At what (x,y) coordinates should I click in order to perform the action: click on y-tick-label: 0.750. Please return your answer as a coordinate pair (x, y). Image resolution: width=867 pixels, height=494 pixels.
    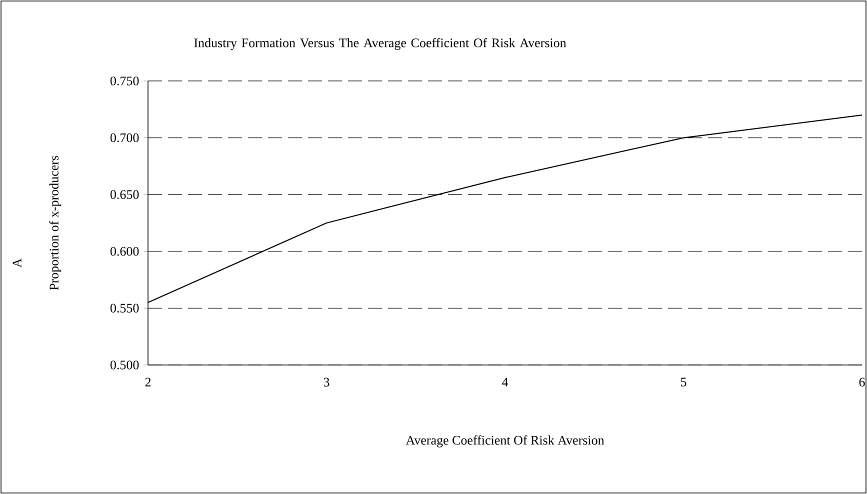
    Looking at the image, I should click on (124, 81).